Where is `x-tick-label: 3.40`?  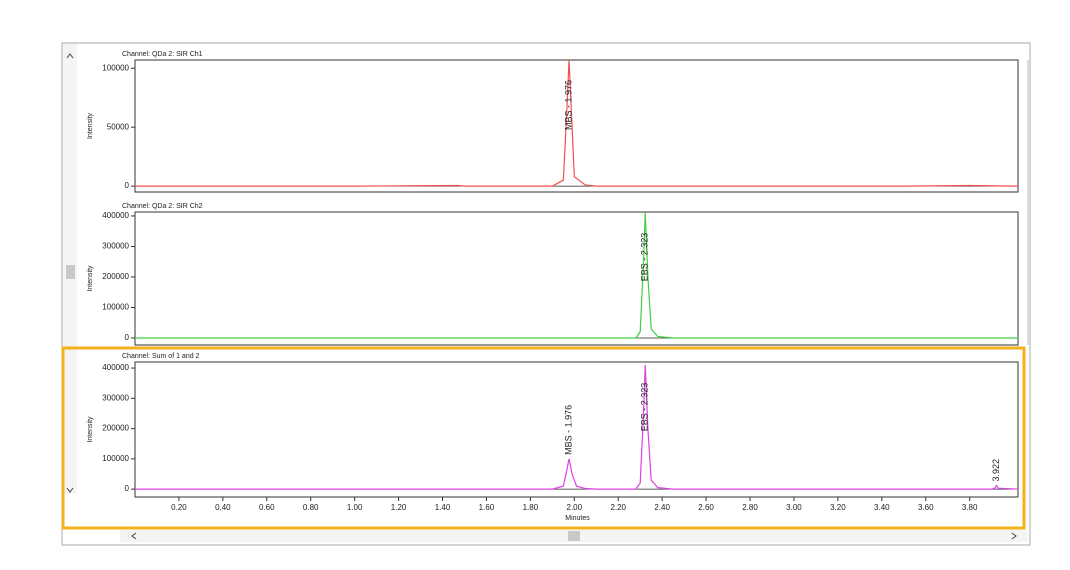
x-tick-label: 3.40 is located at coordinates (882, 507).